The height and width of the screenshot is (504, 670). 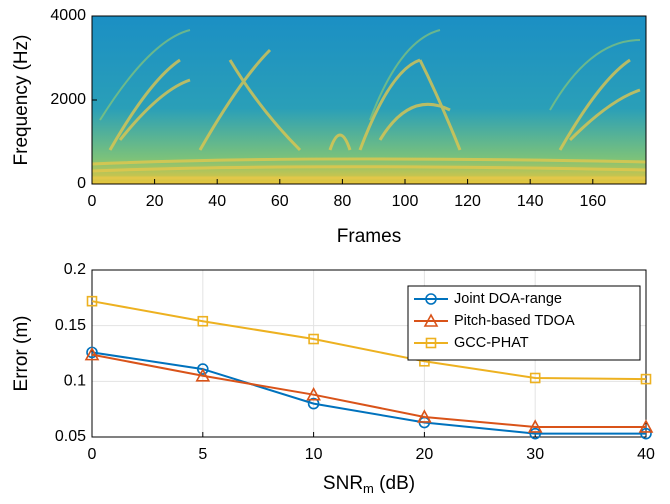 I want to click on x-tick-label: 60, so click(x=280, y=201).